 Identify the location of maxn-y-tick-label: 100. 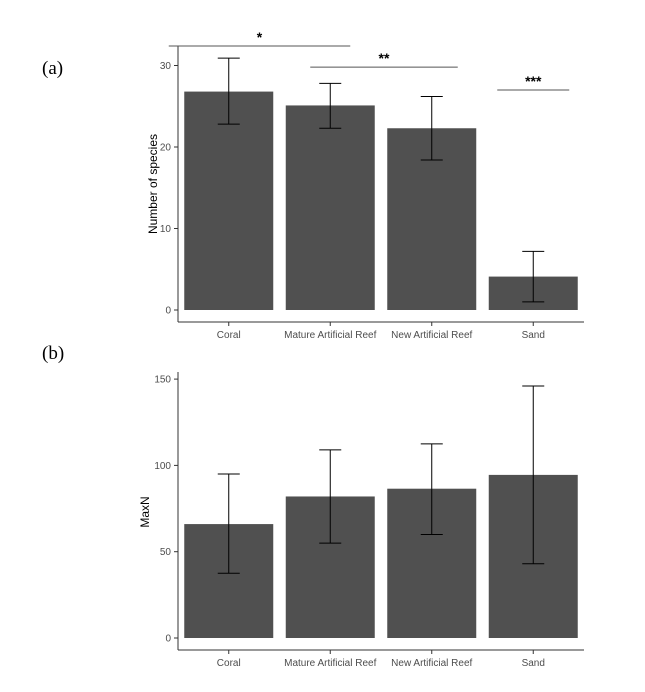
(162, 466).